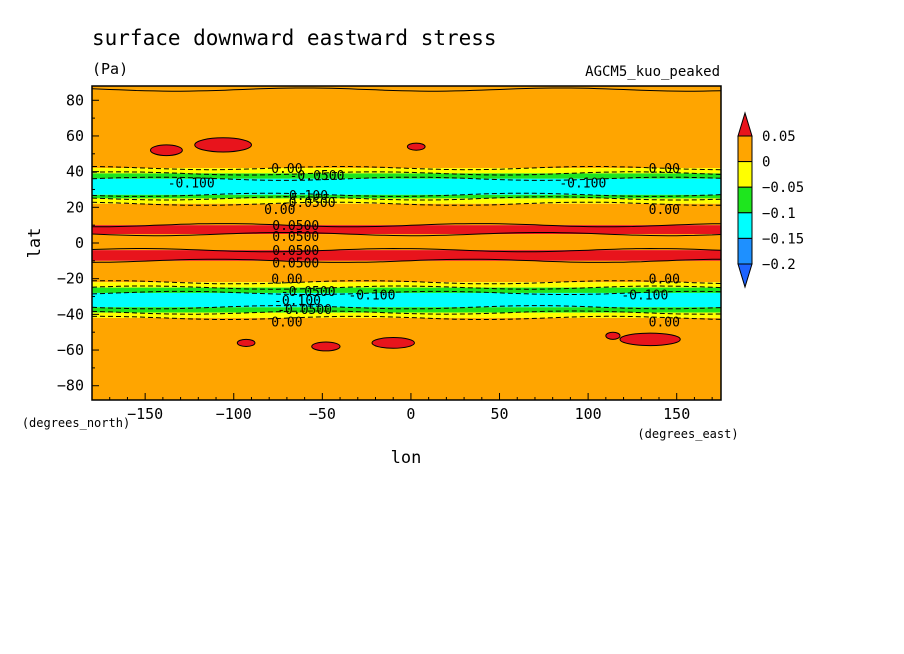 This screenshot has height=654, width=904. Describe the element at coordinates (304, 196) in the screenshot. I see `contour-label-5: -0.100` at that location.